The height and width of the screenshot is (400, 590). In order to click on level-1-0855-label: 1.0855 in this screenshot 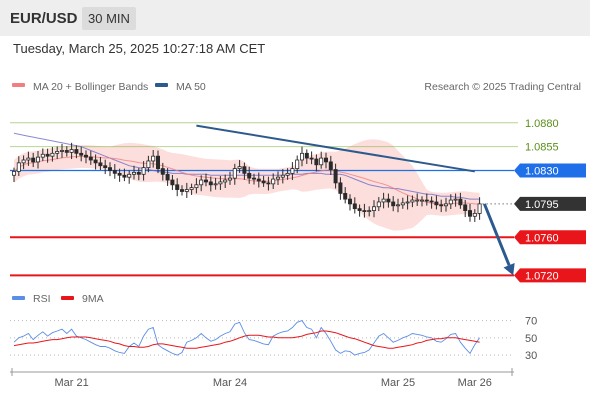, I will do `click(542, 148)`.